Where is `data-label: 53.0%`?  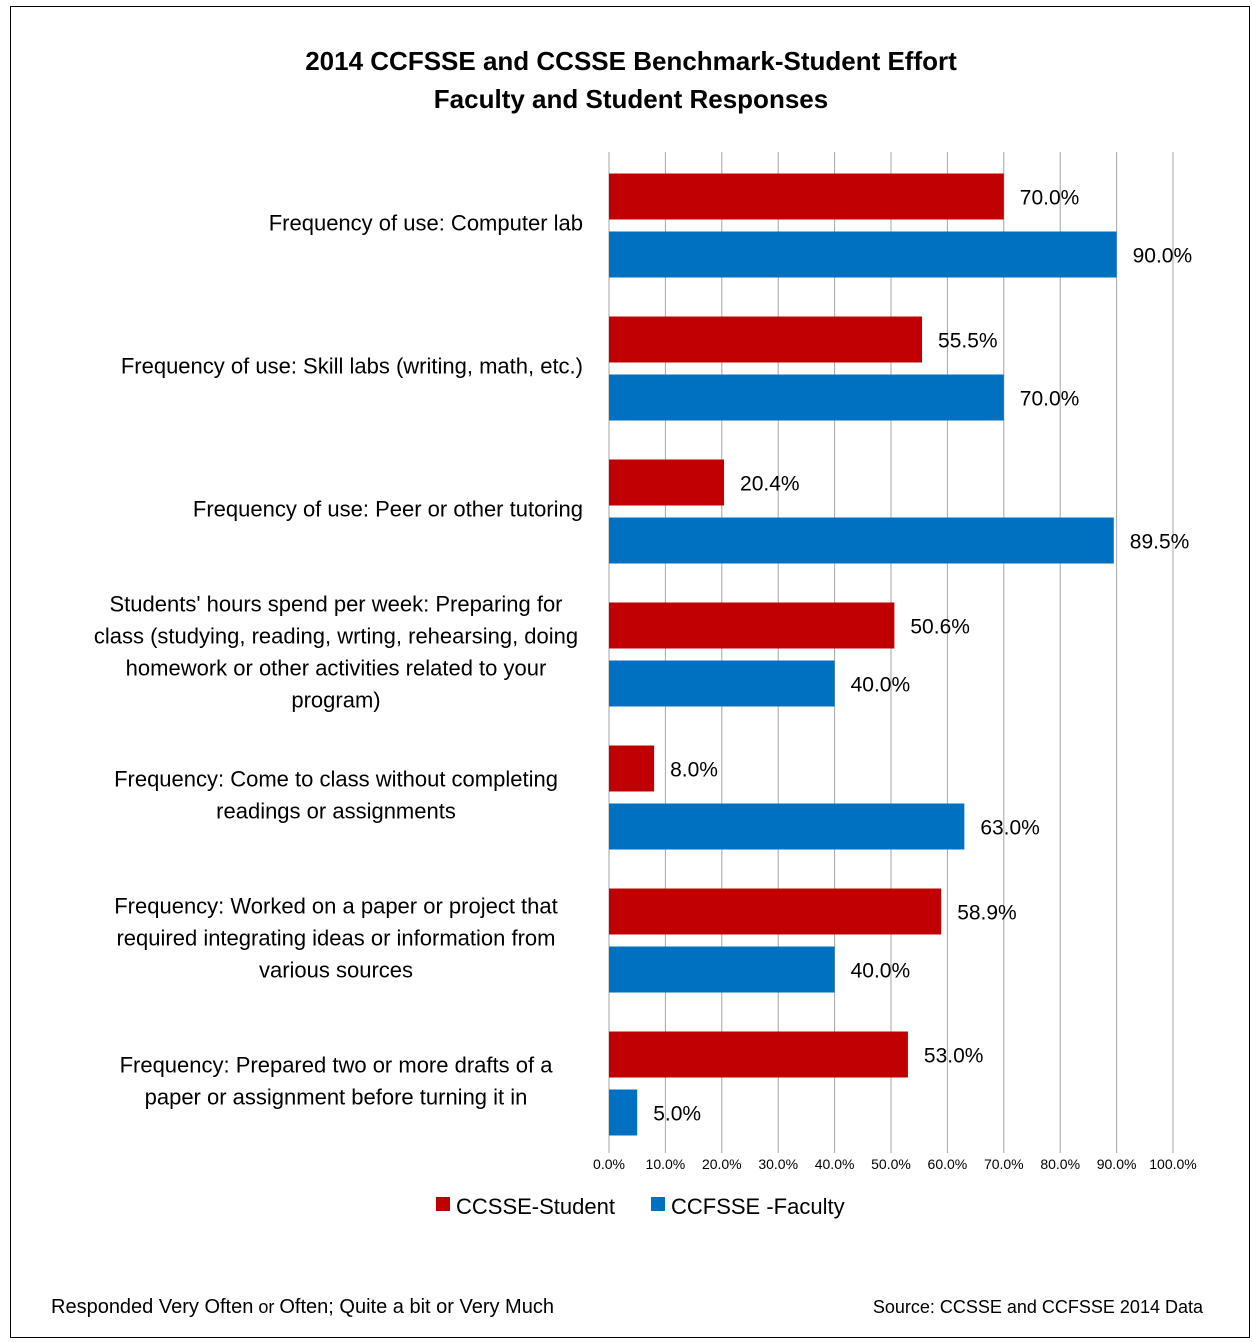
data-label: 53.0% is located at coordinates (954, 1056).